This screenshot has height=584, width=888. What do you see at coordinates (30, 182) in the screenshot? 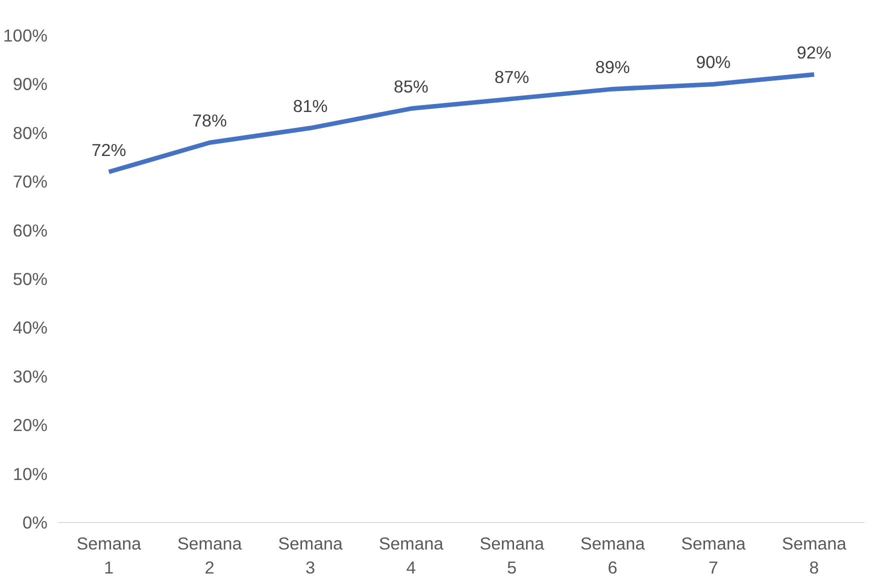
I see `y-tick-label: 70%` at bounding box center [30, 182].